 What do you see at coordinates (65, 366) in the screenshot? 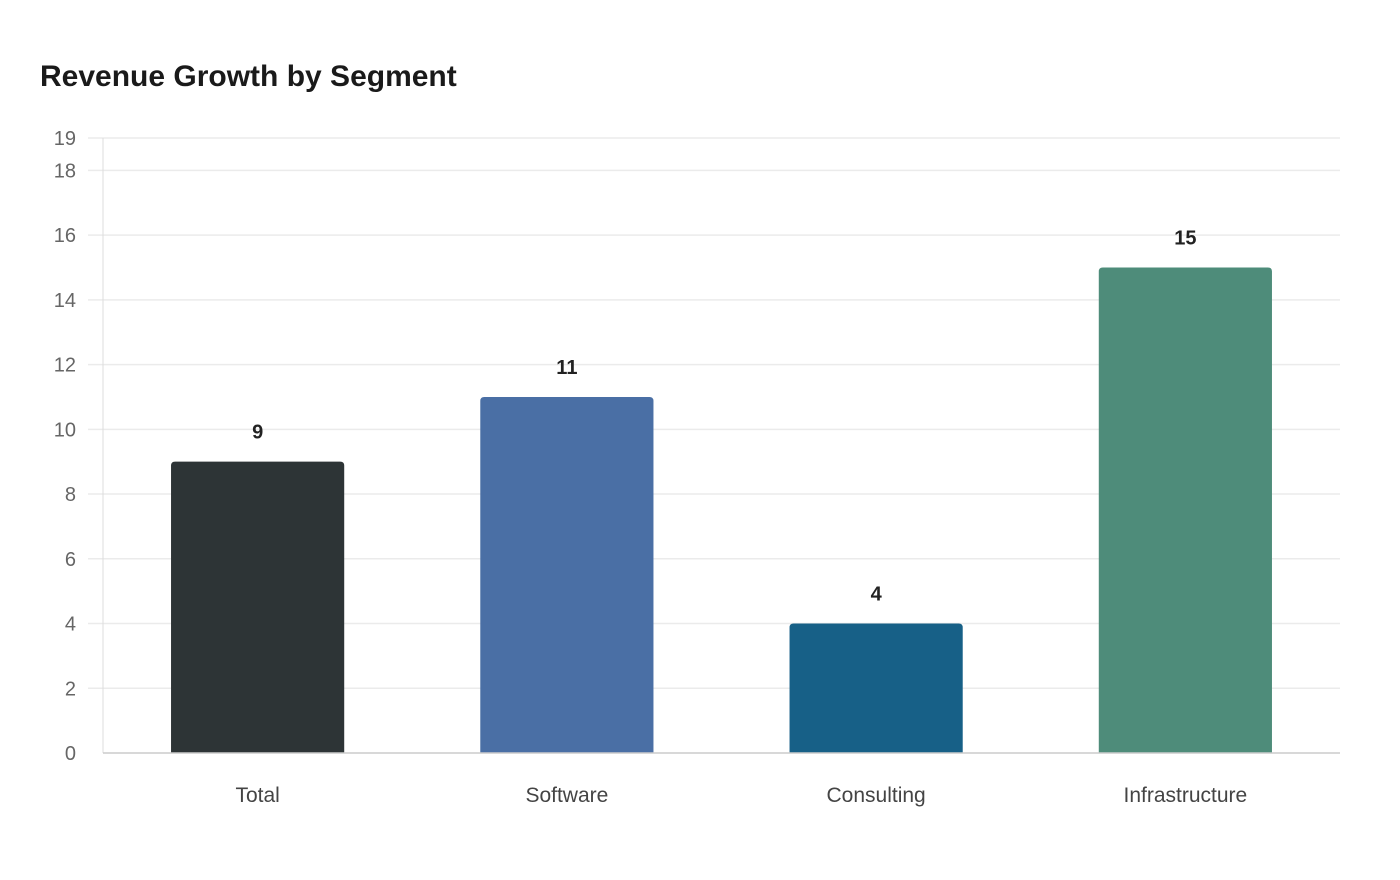
I see `y-tick-label: 12` at bounding box center [65, 366].